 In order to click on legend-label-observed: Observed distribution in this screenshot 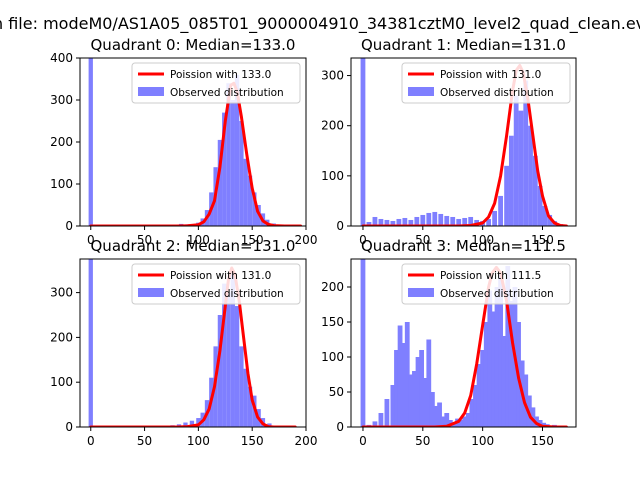, I will do `click(497, 93)`.